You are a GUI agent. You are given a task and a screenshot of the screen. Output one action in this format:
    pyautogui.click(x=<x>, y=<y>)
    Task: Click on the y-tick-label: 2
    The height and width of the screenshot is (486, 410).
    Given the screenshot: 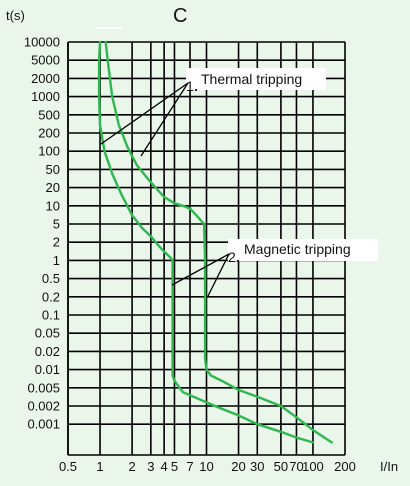 What is the action you would take?
    pyautogui.click(x=56, y=242)
    